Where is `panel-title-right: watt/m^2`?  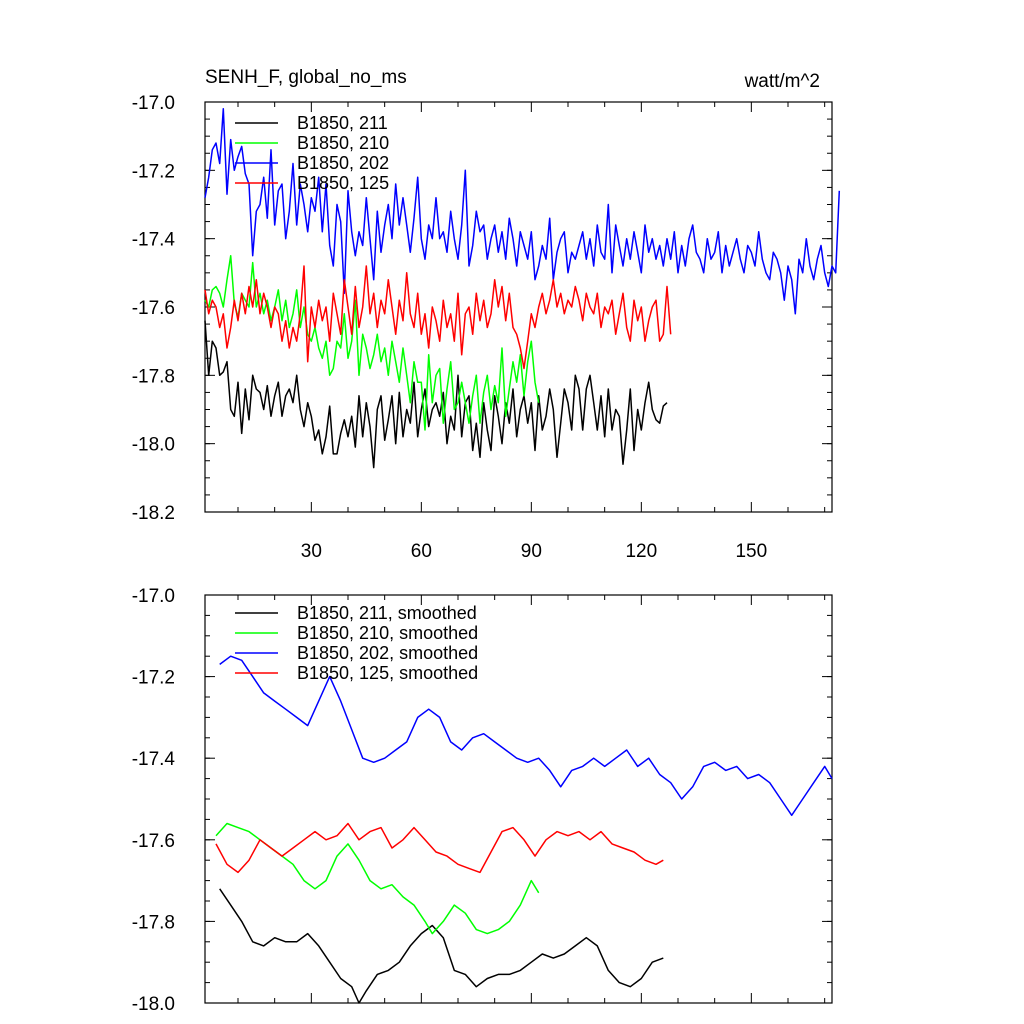 panel-title-right: watt/m^2 is located at coordinates (782, 81).